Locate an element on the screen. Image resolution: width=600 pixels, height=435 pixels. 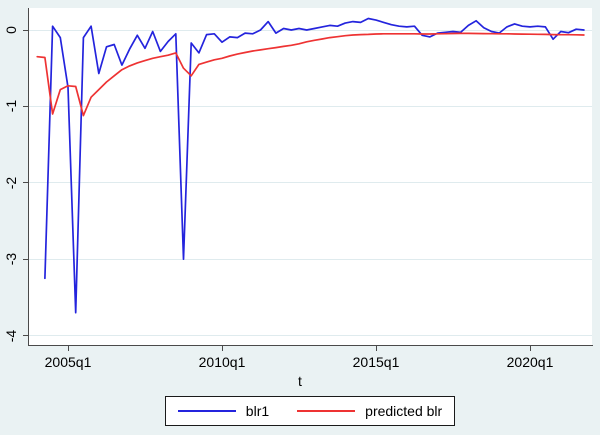
x-tick-label: 2010q1 is located at coordinates (222, 362).